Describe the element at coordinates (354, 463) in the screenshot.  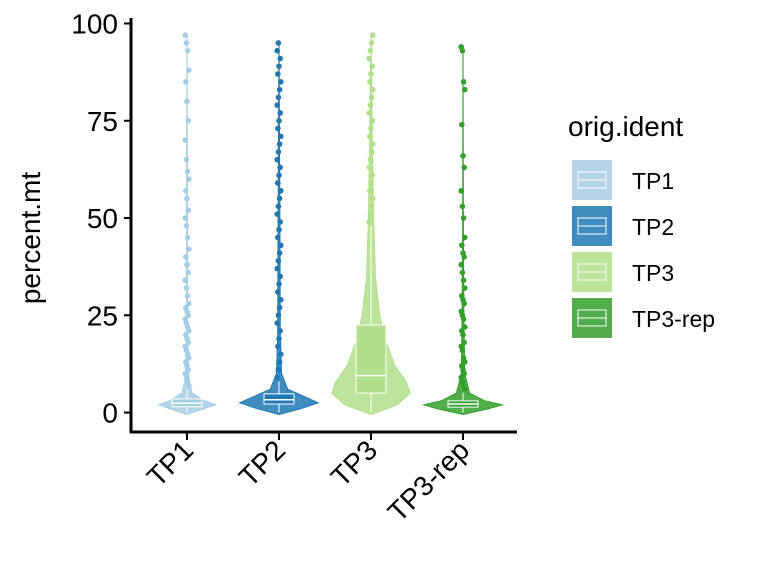
I see `x-tick-label: TP3` at that location.